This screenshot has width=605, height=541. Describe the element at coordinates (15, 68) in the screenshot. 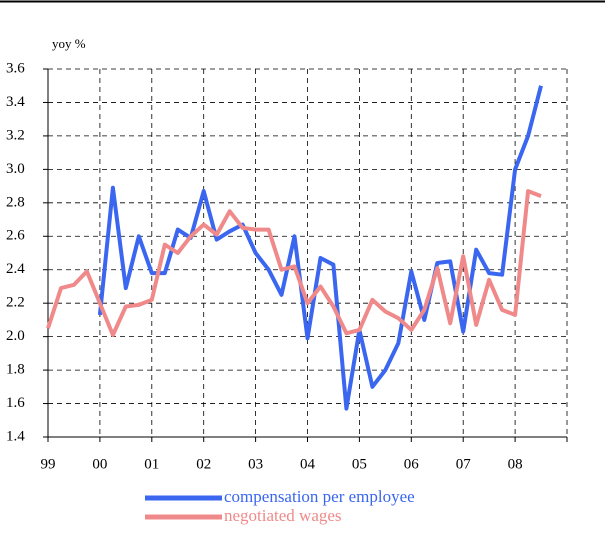

I see `y-tick-label: 3.6` at that location.